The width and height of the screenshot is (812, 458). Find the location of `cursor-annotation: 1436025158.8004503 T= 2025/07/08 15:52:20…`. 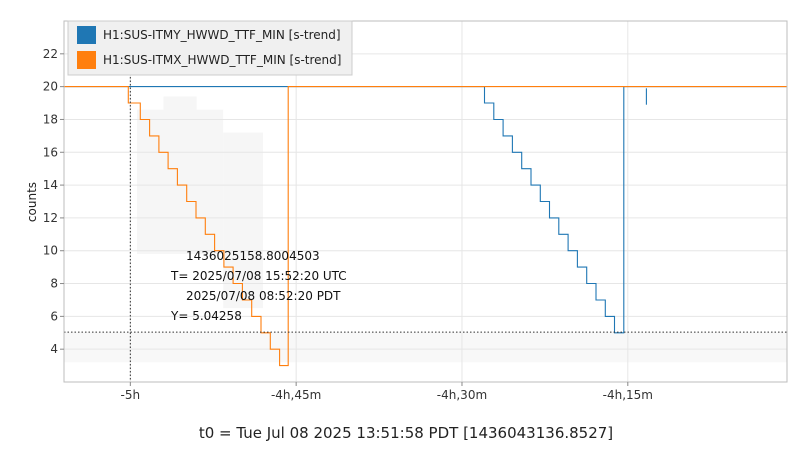

cursor-annotation: 1436025158.8004503 T= 2025/07/08 15:52:20… is located at coordinates (258, 286).